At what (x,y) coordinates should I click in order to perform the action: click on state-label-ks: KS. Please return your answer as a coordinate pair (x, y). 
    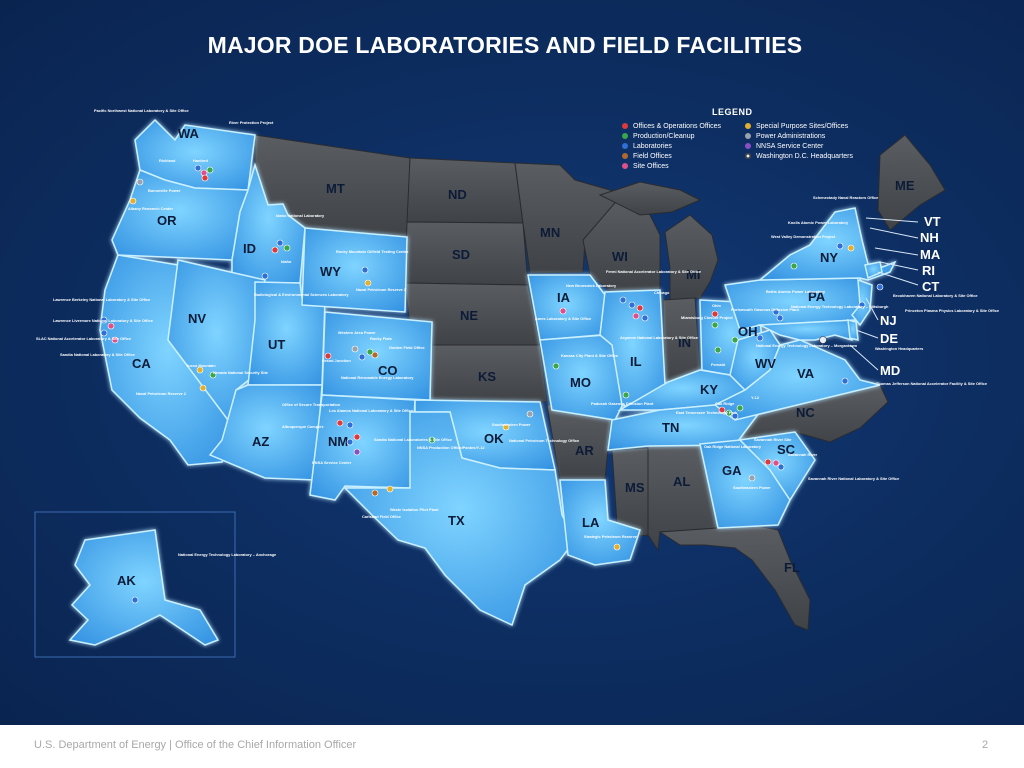
    Looking at the image, I should click on (487, 376).